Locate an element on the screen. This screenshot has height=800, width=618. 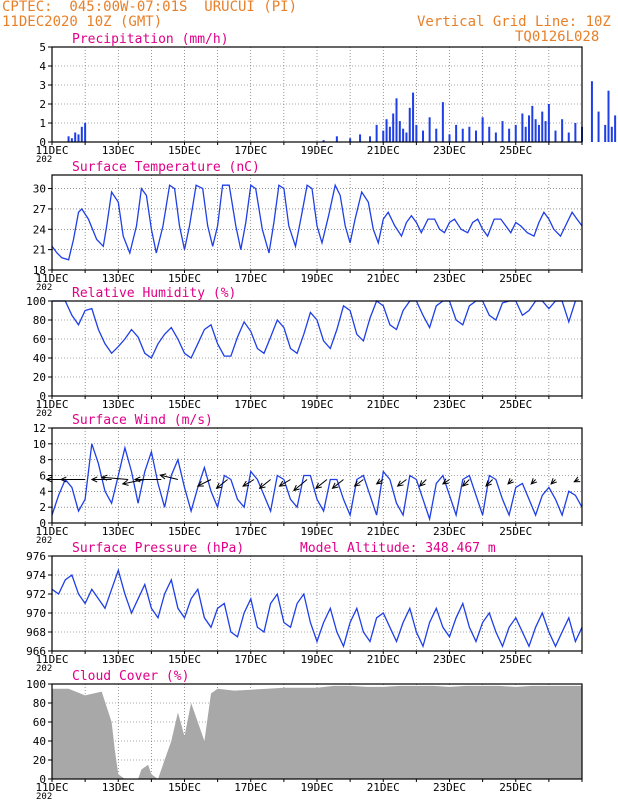
xtick-year-label: 202 is located at coordinates (44, 288).